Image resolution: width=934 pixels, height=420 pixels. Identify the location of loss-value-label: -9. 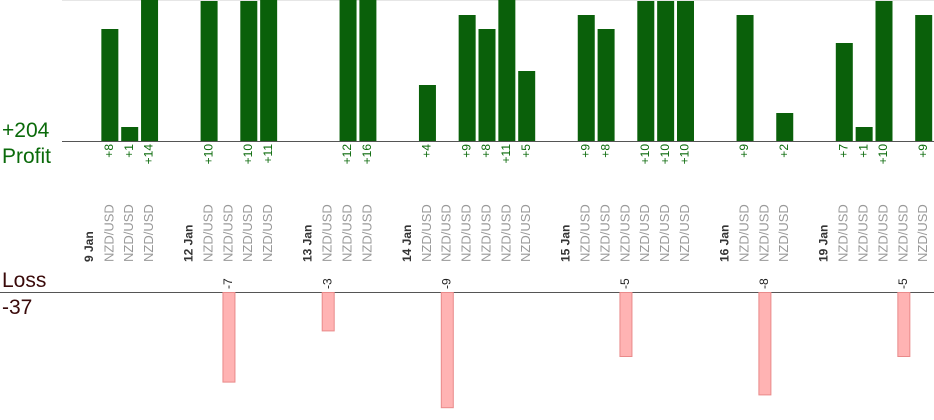
(446, 283).